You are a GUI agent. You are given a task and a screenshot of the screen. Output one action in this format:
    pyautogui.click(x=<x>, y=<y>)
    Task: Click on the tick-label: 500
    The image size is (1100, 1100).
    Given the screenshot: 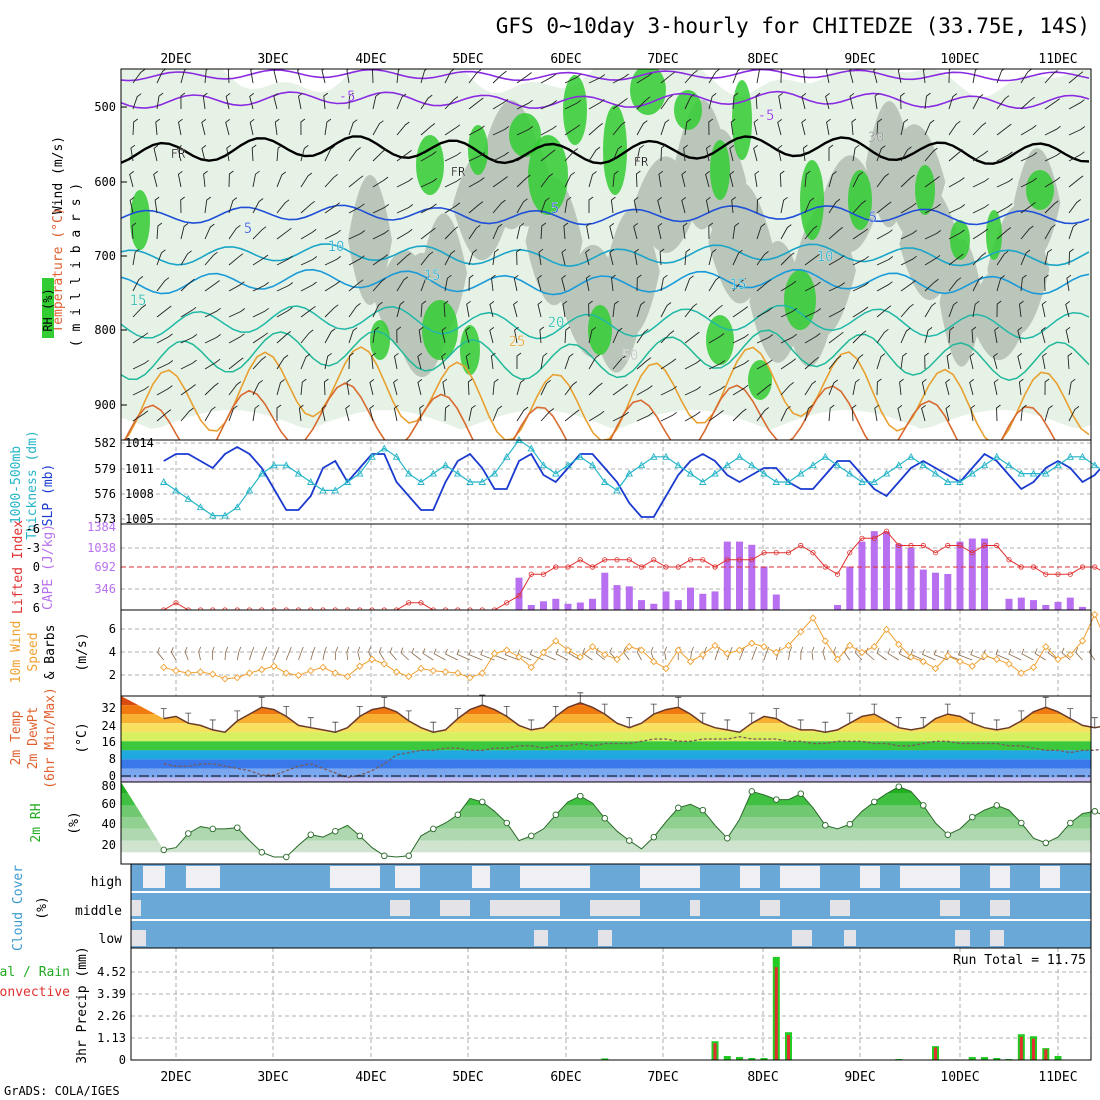 What is the action you would take?
    pyautogui.click(x=105, y=107)
    